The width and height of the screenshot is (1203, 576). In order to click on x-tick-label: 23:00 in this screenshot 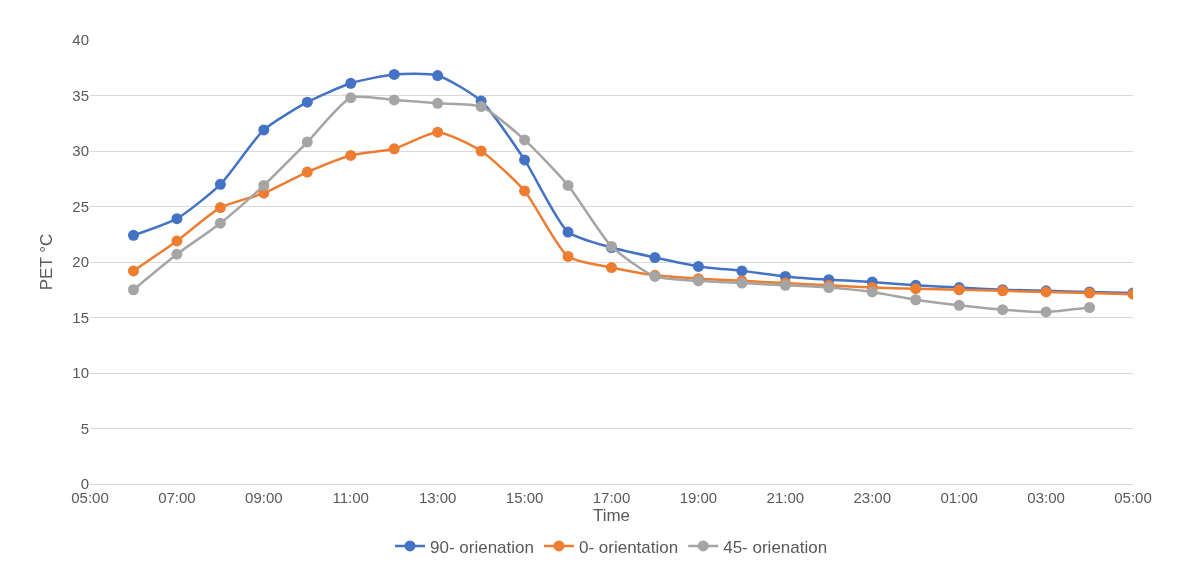, I will do `click(872, 497)`.